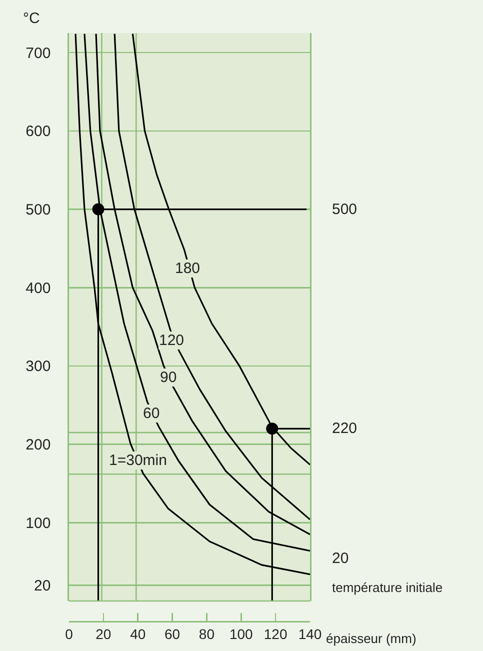 This screenshot has height=651, width=483. Describe the element at coordinates (38, 288) in the screenshot. I see `y-tick-label: 400` at that location.